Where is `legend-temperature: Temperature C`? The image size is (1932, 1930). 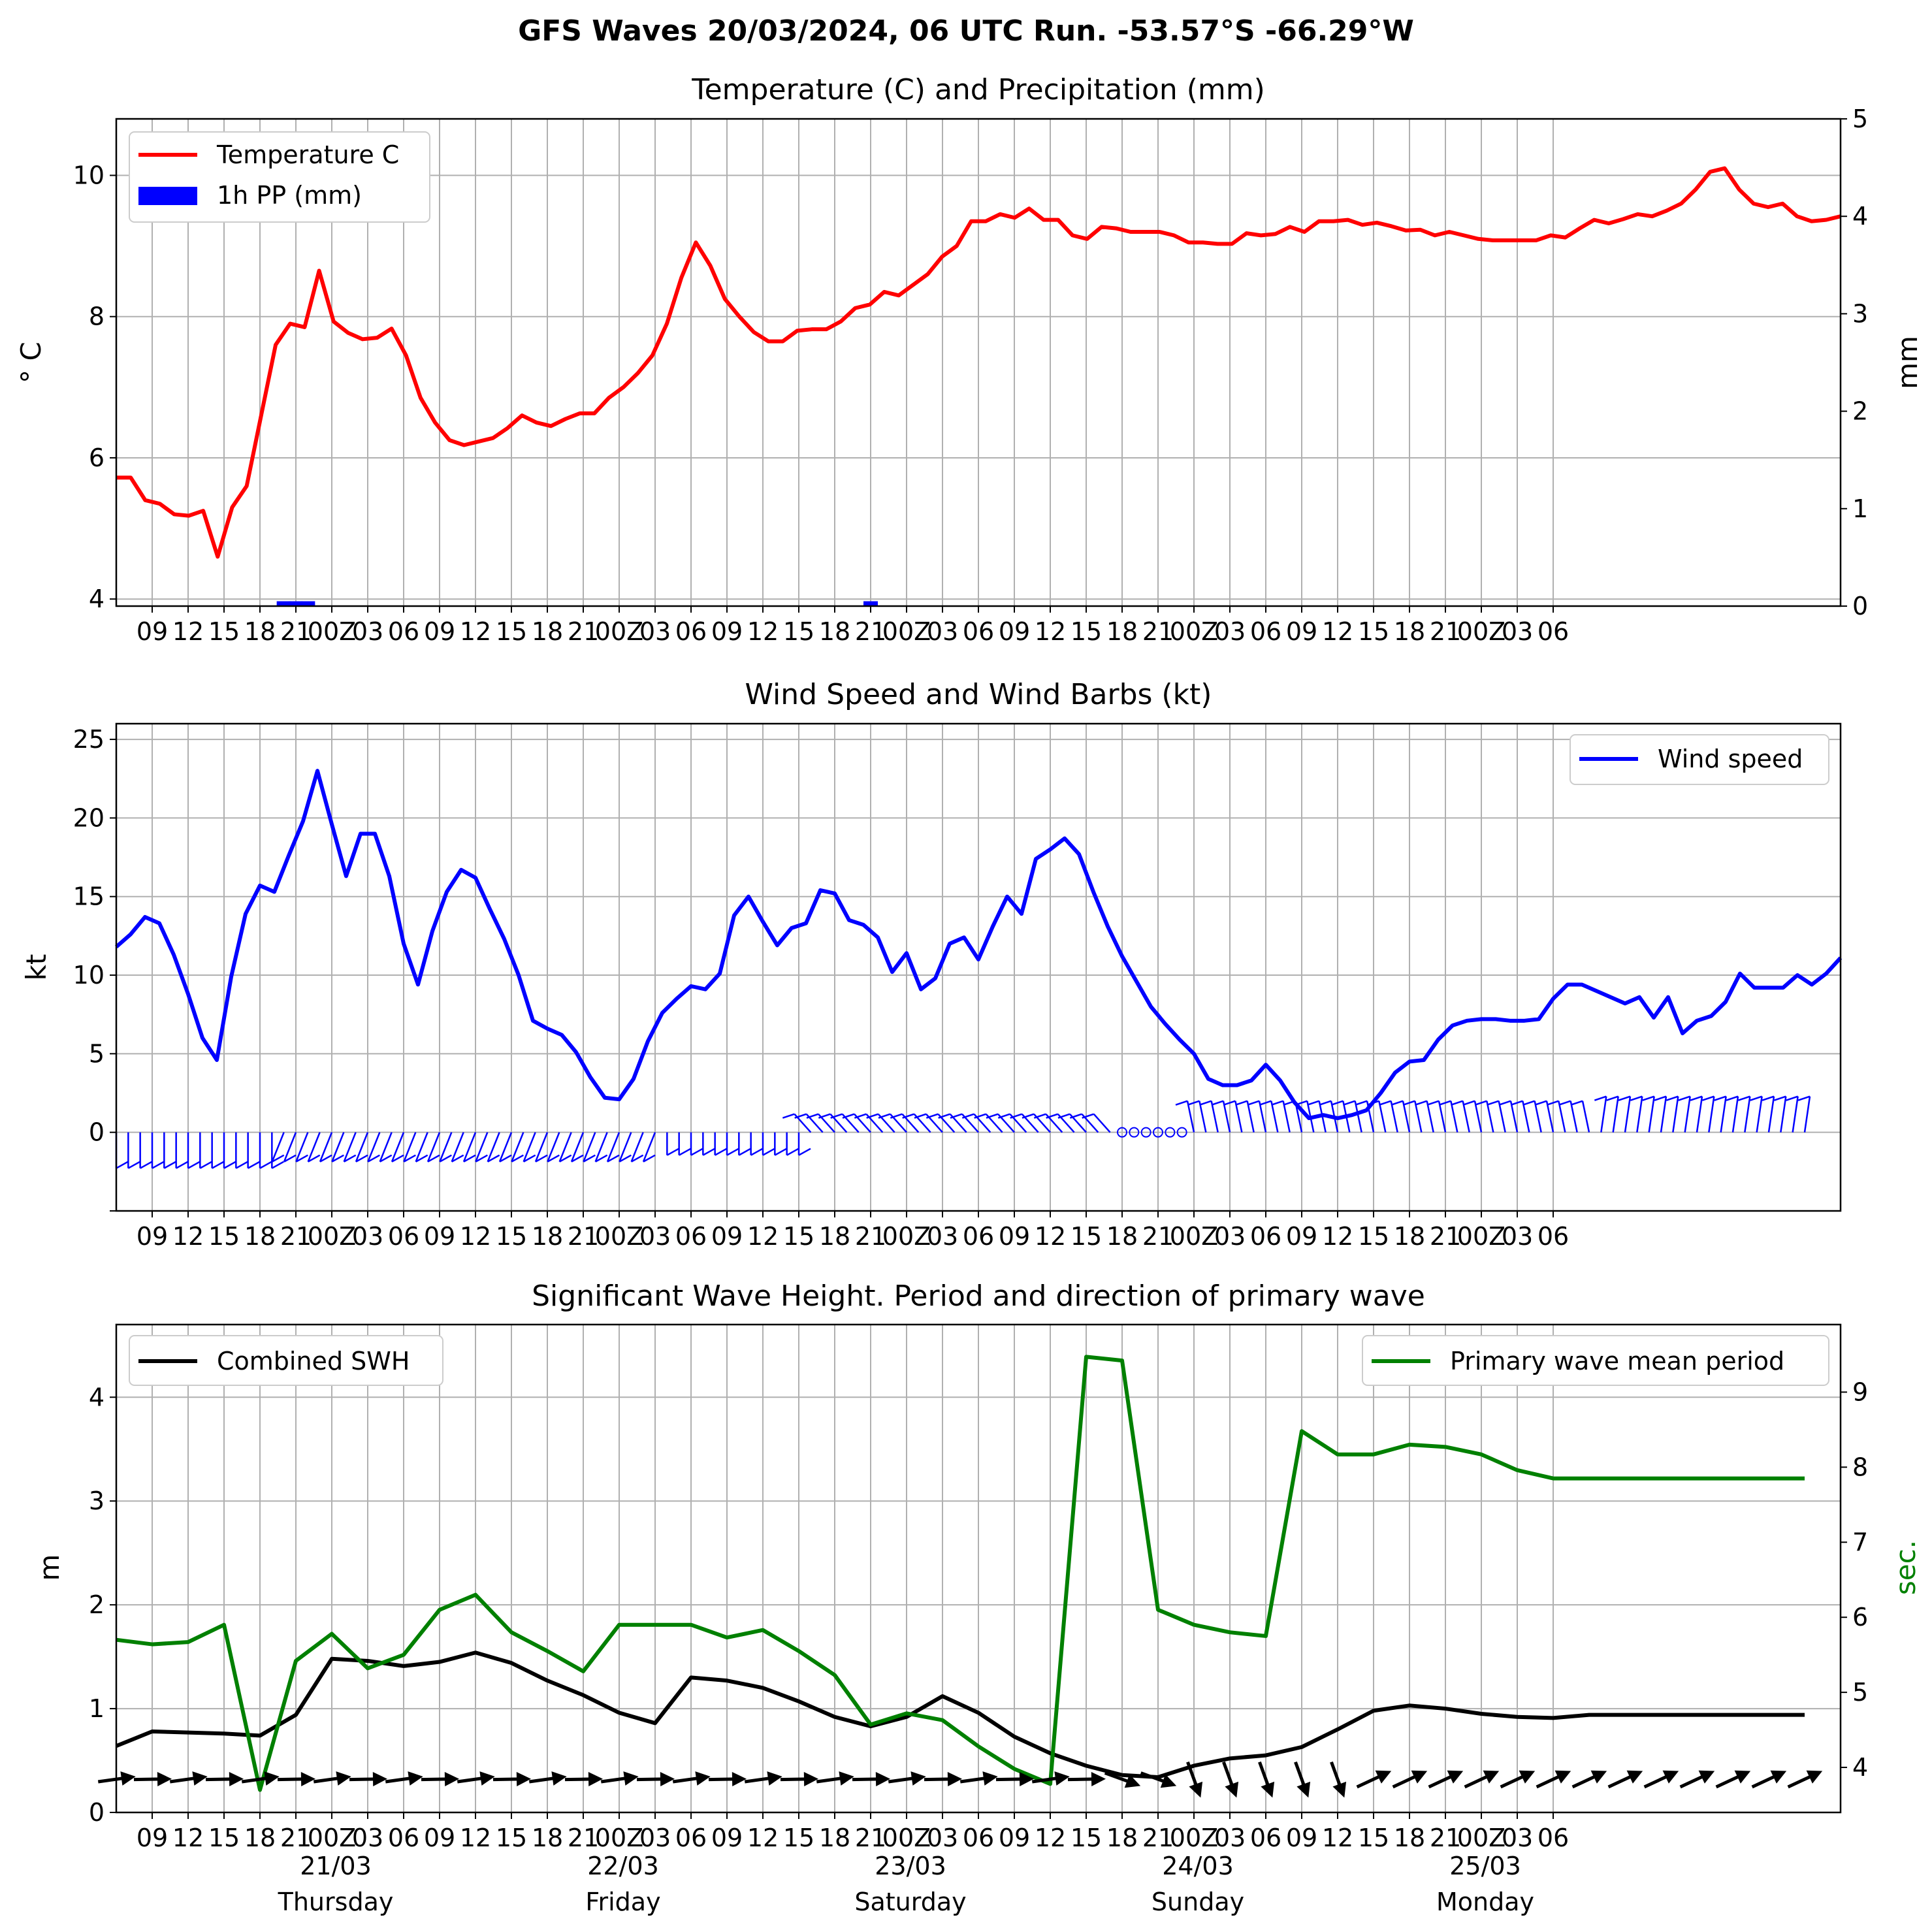
legend-temperature: Temperature C is located at coordinates (307, 154).